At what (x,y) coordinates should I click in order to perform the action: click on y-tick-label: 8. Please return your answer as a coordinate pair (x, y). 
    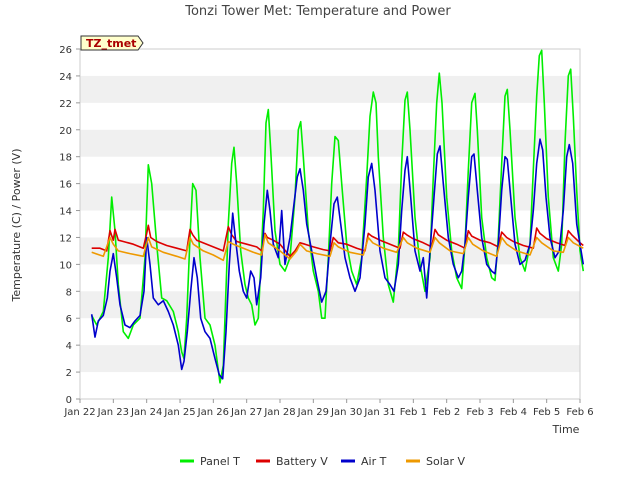
    Looking at the image, I should click on (69, 292).